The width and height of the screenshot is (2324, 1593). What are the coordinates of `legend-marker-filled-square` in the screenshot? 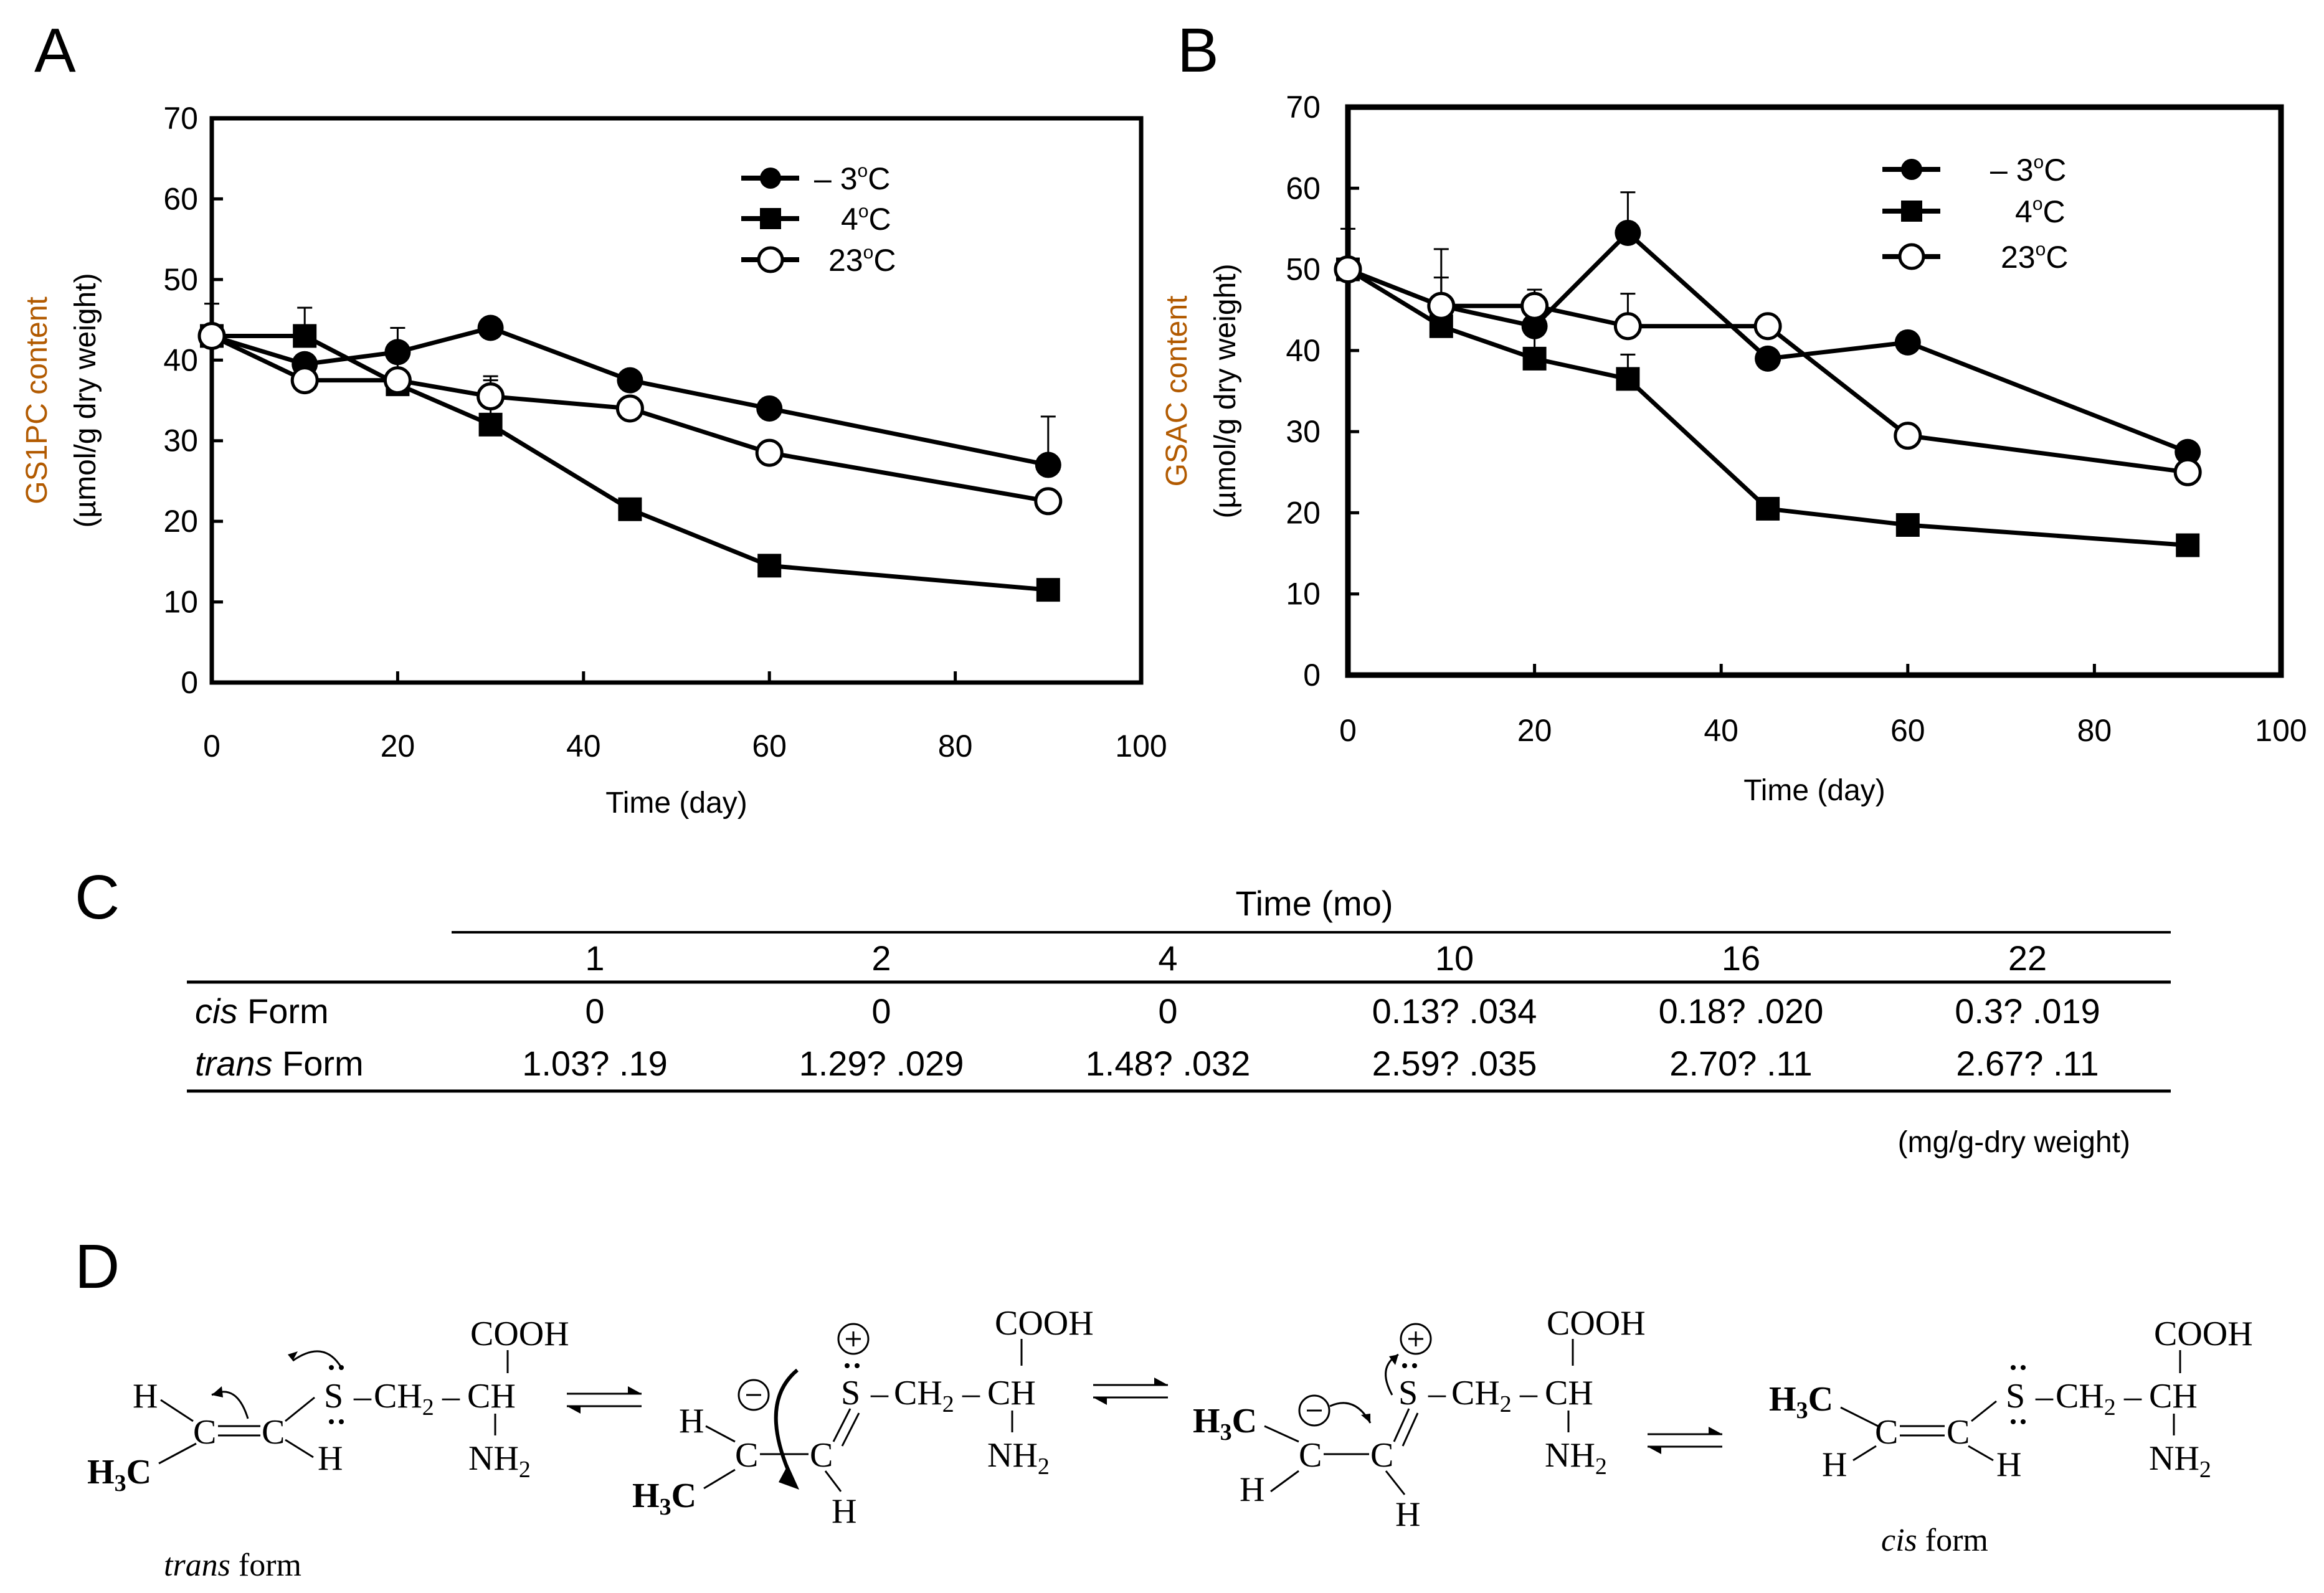 It's located at (1911, 211).